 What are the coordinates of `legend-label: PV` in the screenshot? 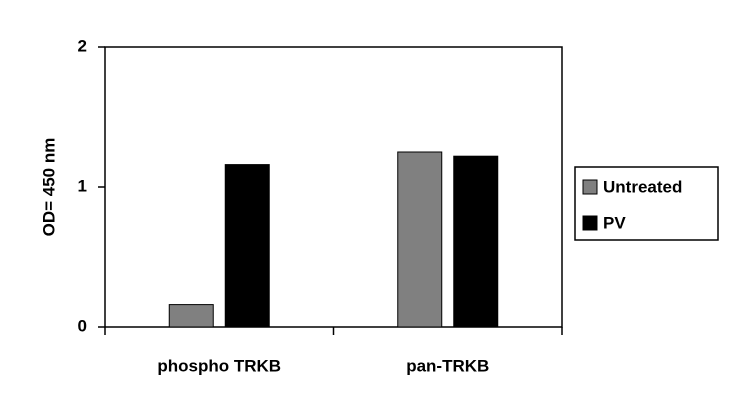 It's located at (614, 222).